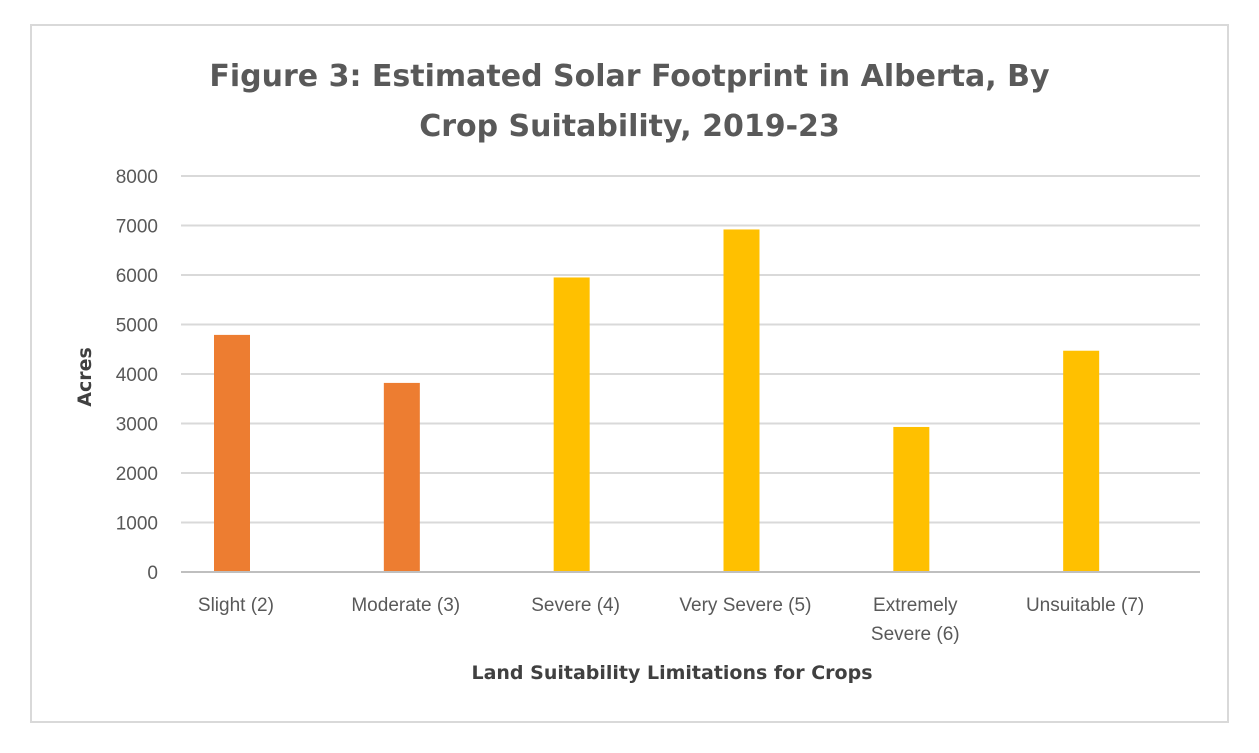  What do you see at coordinates (1085, 605) in the screenshot?
I see `x-tick-label: Unsuitable (7)` at bounding box center [1085, 605].